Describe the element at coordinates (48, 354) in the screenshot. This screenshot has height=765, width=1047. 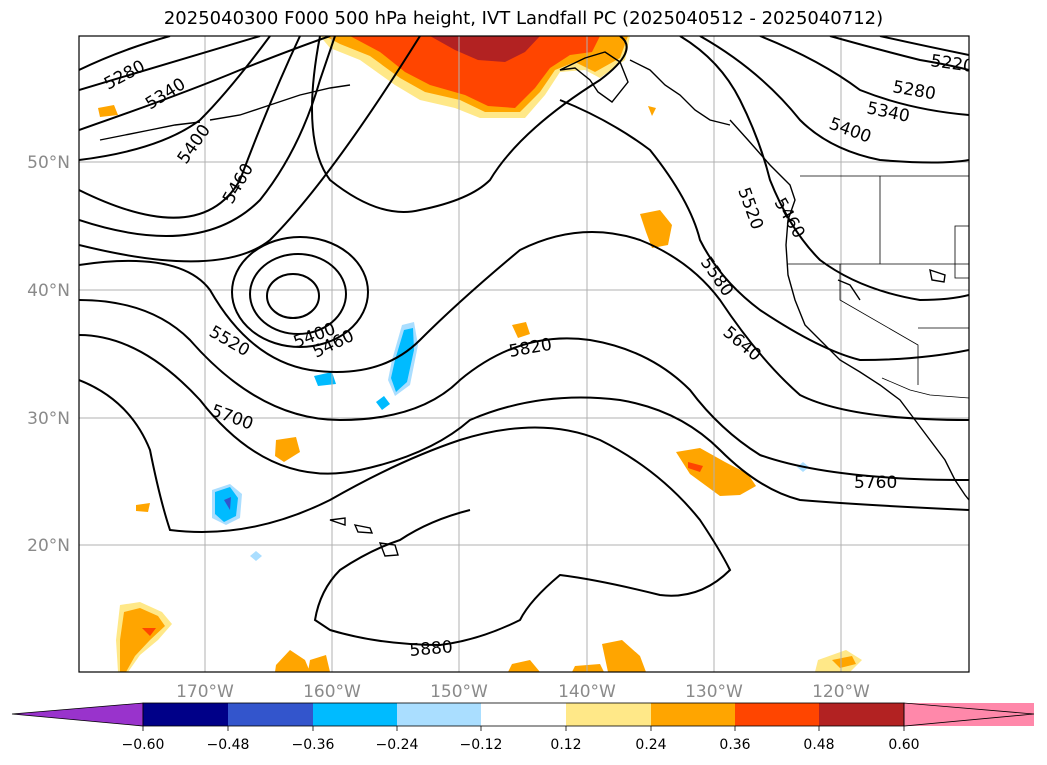
I see `latitude-labels: 50°N 40°N 30°N 20°N` at that location.